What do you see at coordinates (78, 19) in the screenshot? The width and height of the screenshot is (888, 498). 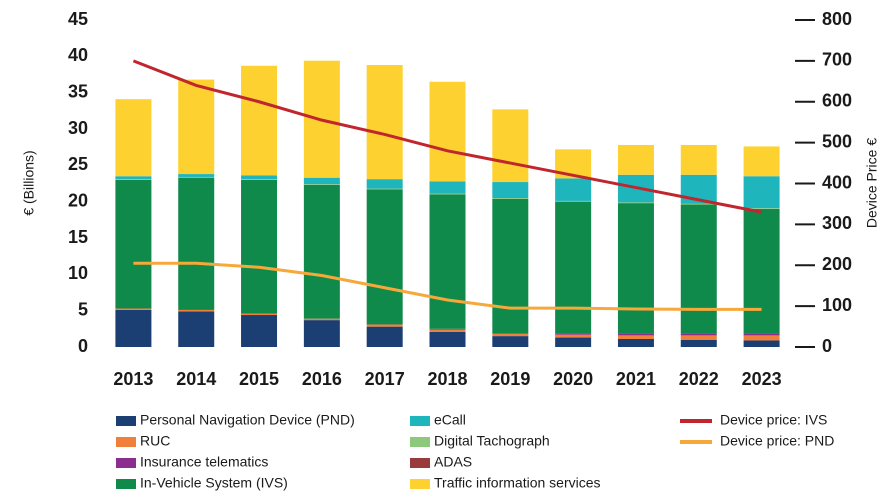 I see `y-tick-label: 45` at bounding box center [78, 19].